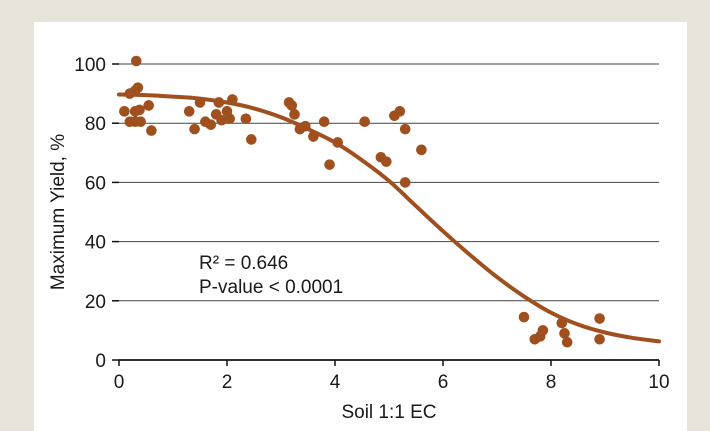 The image size is (710, 431). I want to click on y-tick-label: 60, so click(95, 183).